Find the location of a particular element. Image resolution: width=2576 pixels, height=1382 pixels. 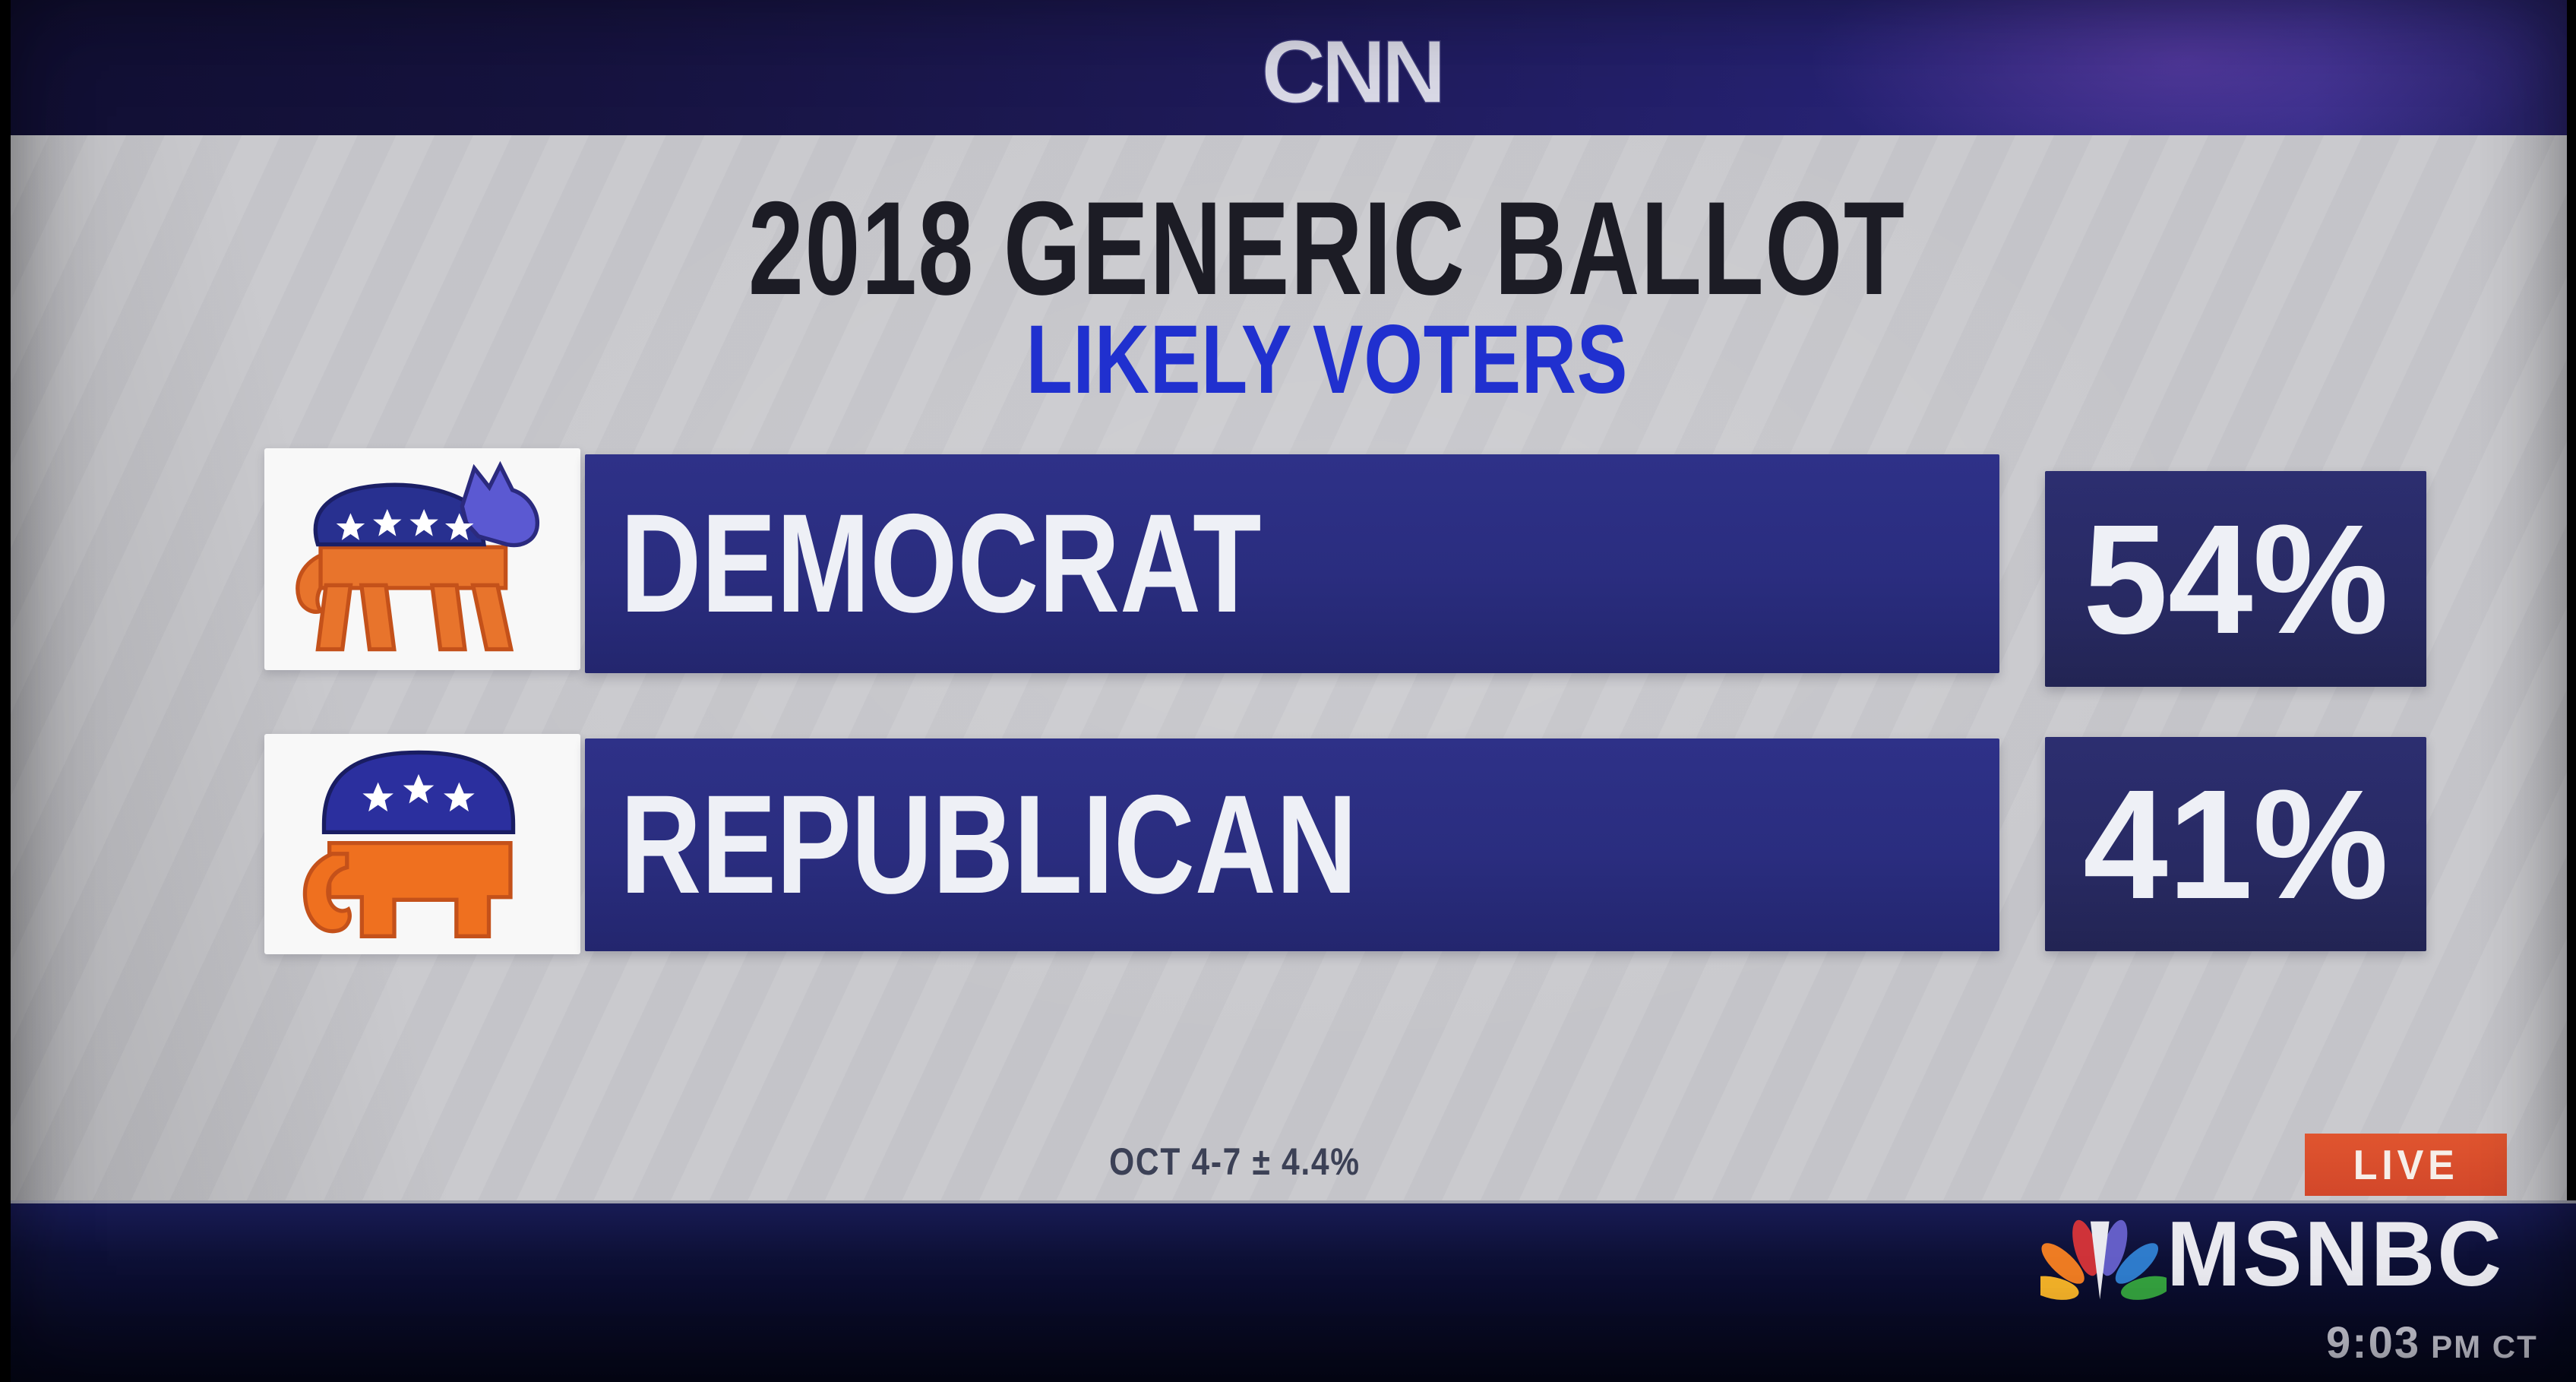

poll-source: OCT 4-7 ± 4.4% is located at coordinates (1234, 1162).